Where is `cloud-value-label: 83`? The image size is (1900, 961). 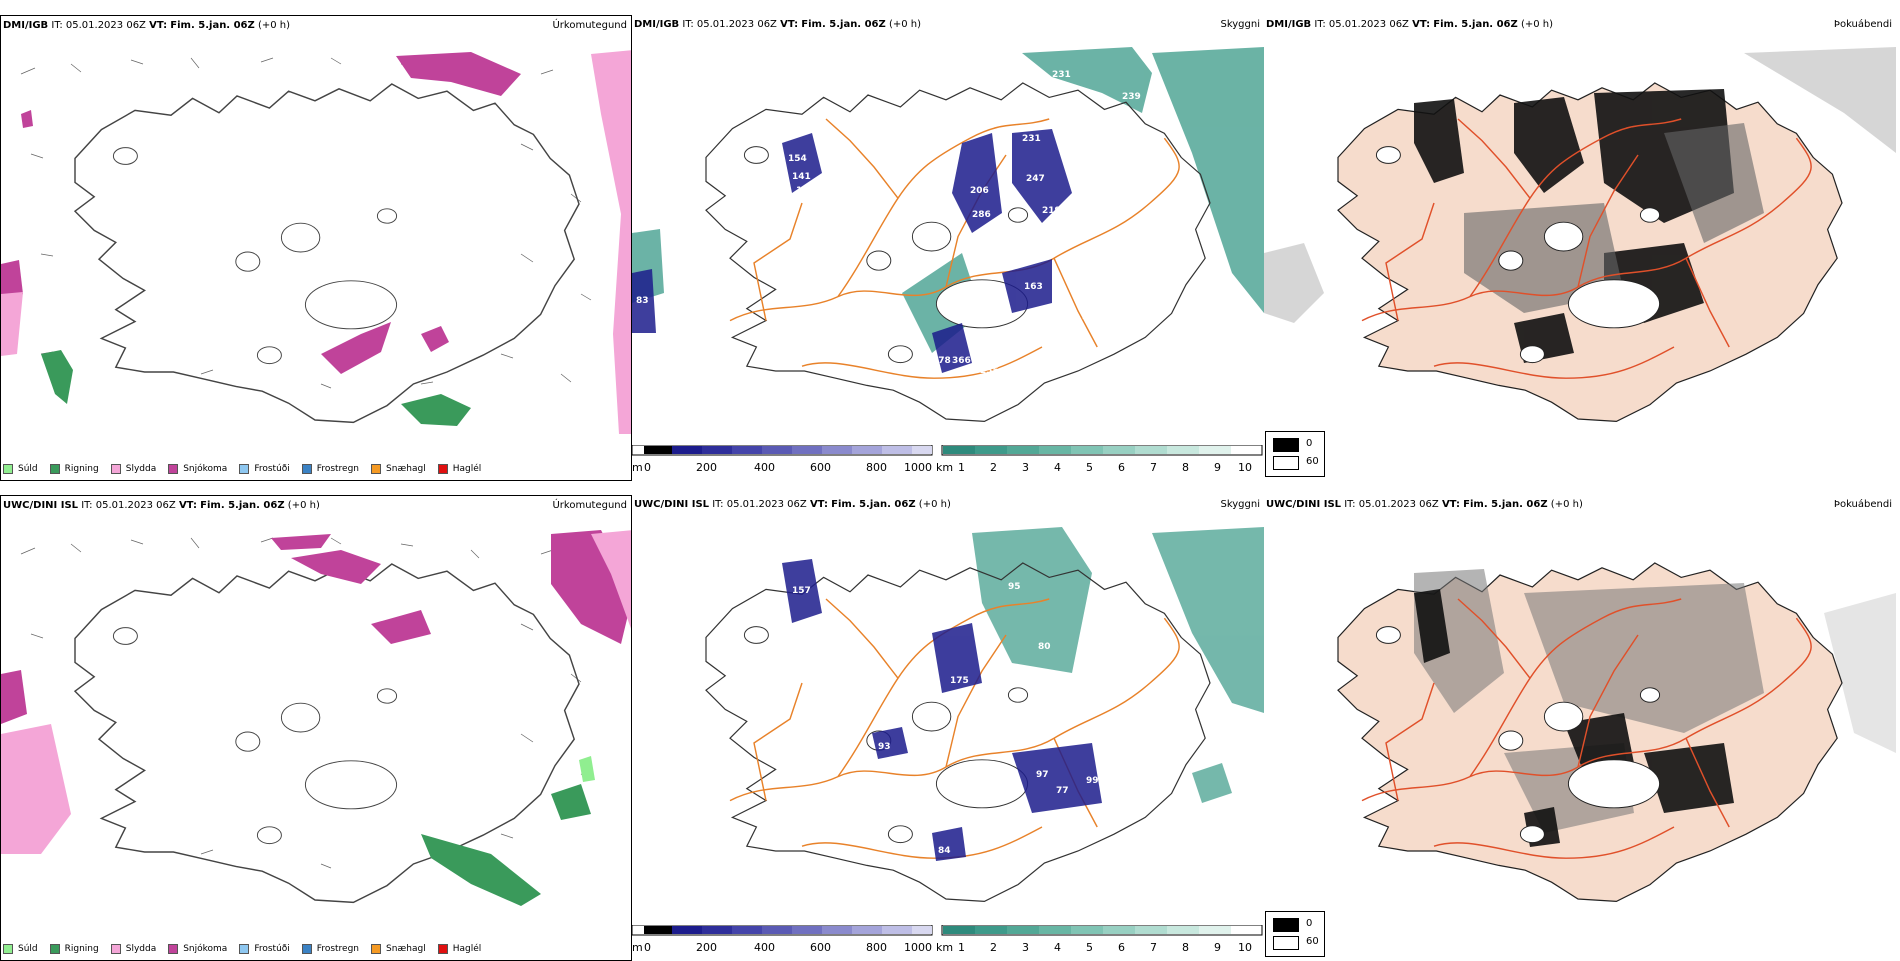
cloud-value-label: 83 is located at coordinates (642, 301).